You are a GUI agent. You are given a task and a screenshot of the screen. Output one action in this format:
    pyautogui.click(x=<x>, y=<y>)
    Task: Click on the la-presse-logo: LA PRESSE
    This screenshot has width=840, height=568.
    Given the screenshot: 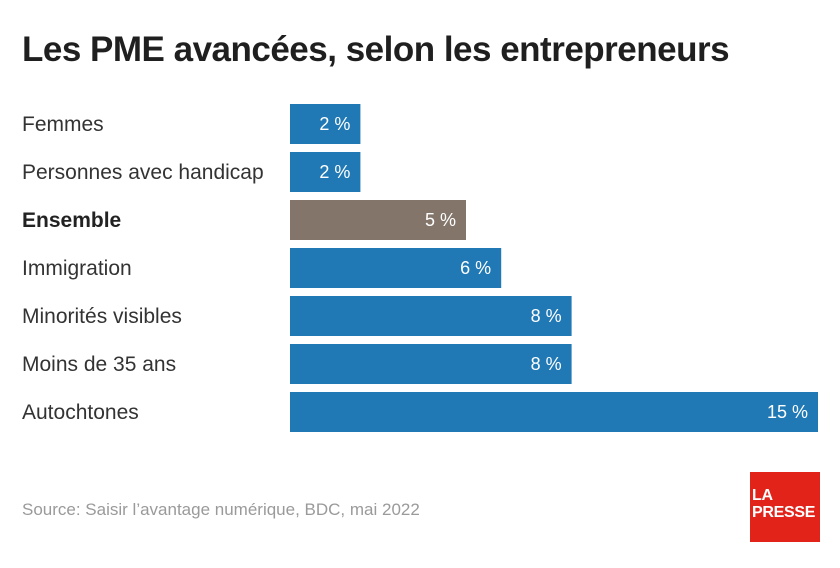 What is the action you would take?
    pyautogui.click(x=785, y=507)
    